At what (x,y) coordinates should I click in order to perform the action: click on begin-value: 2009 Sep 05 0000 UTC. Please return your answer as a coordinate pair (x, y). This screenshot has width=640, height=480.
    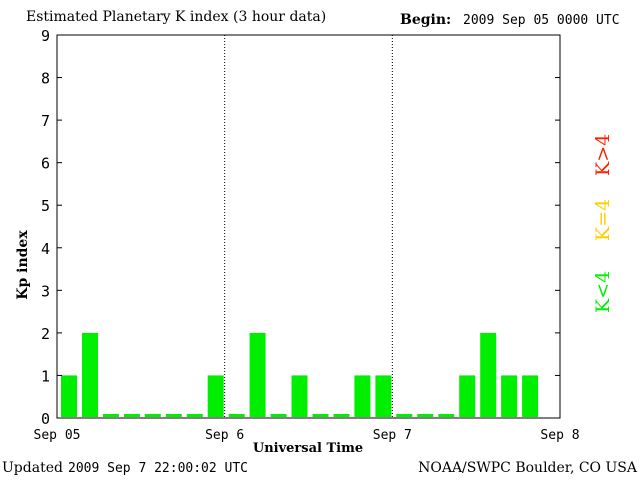
    Looking at the image, I should click on (541, 20).